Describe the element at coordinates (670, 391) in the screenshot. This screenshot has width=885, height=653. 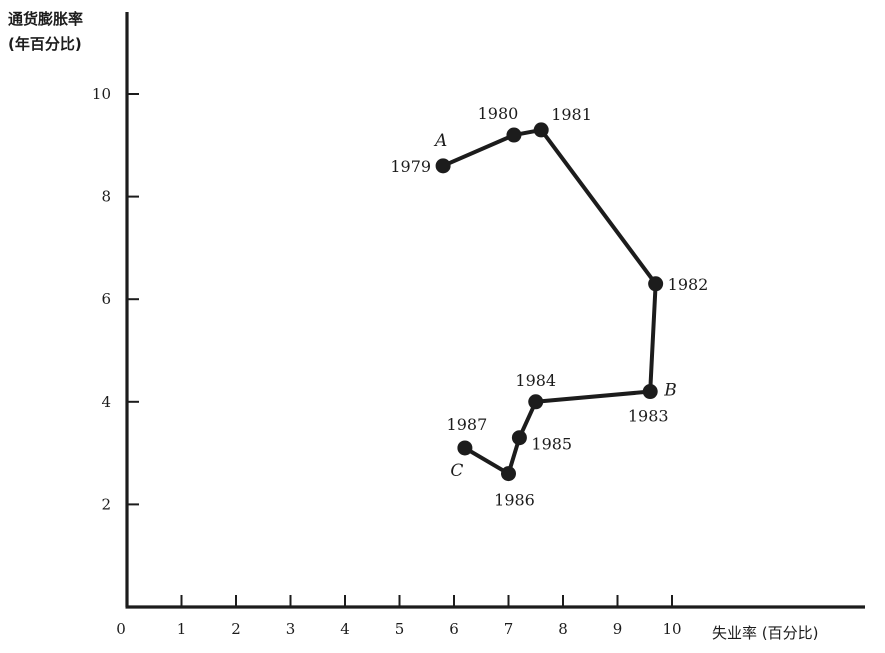
I see `point-marker-B: B` at that location.